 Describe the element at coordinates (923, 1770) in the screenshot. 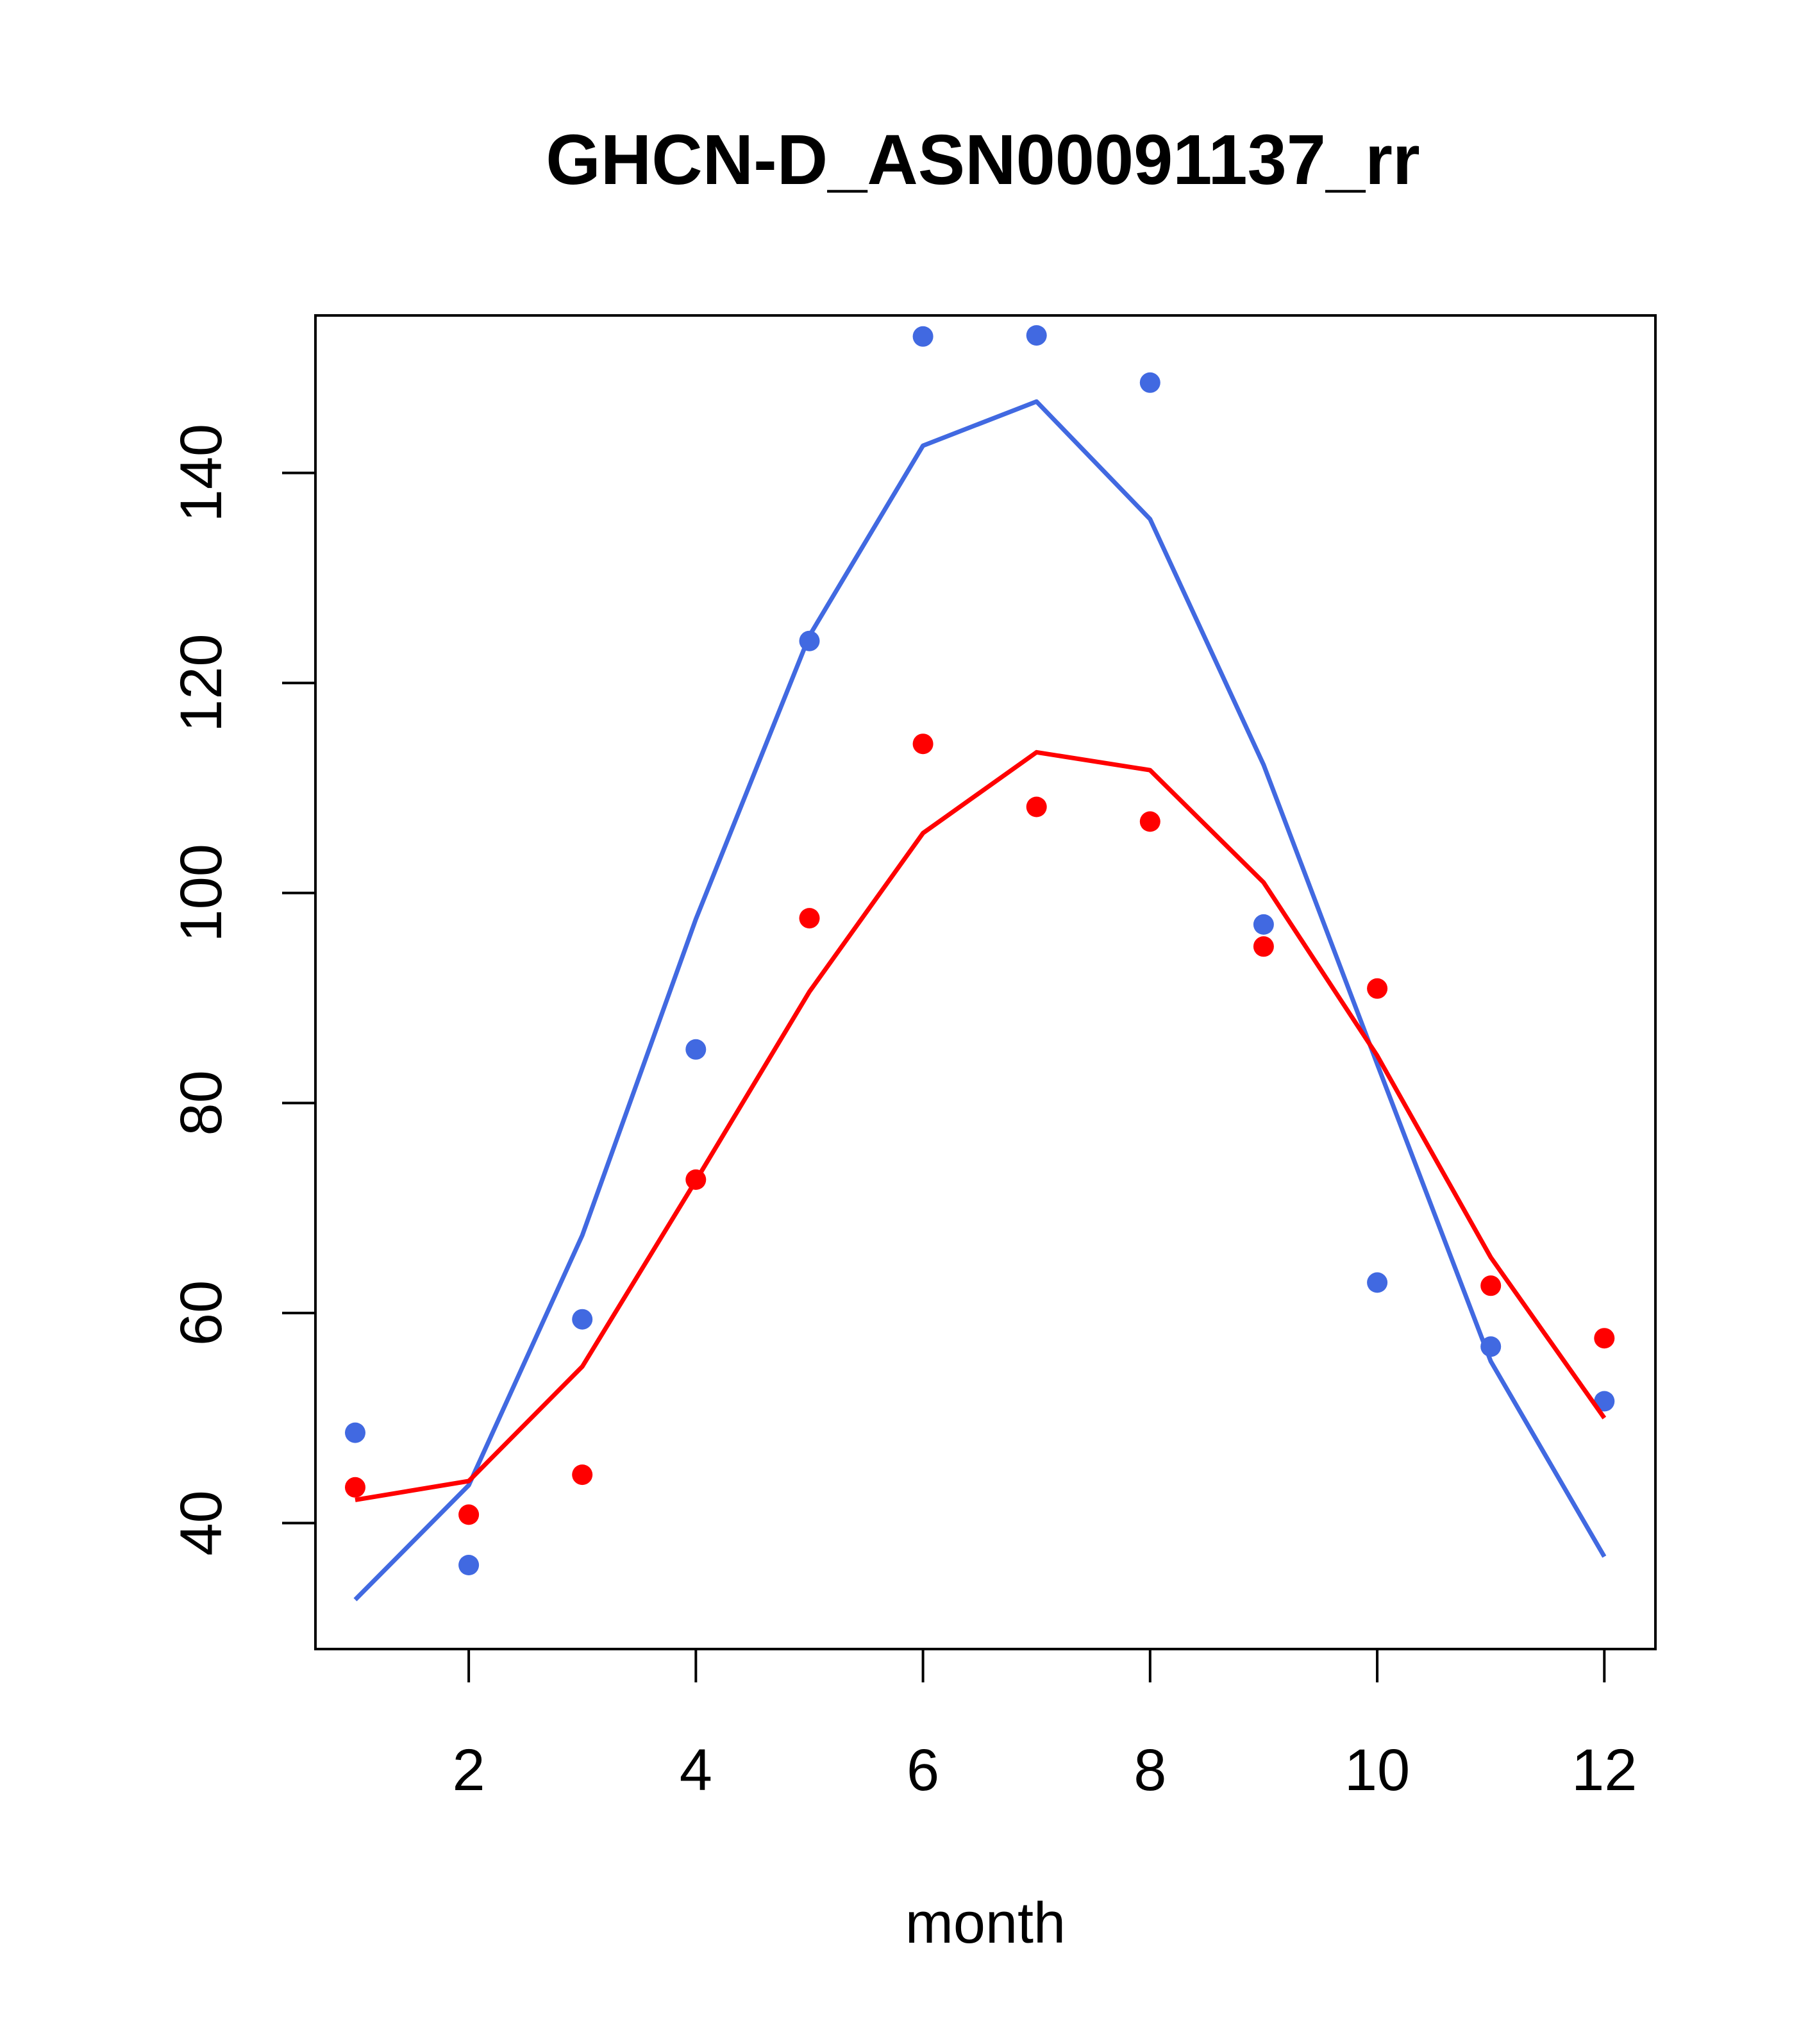

I see `x-tick-label: 6` at that location.